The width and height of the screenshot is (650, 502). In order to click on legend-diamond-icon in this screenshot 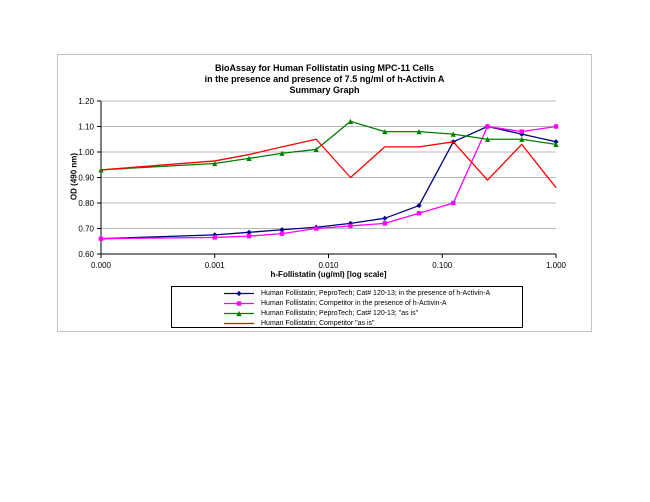, I will do `click(239, 293)`.